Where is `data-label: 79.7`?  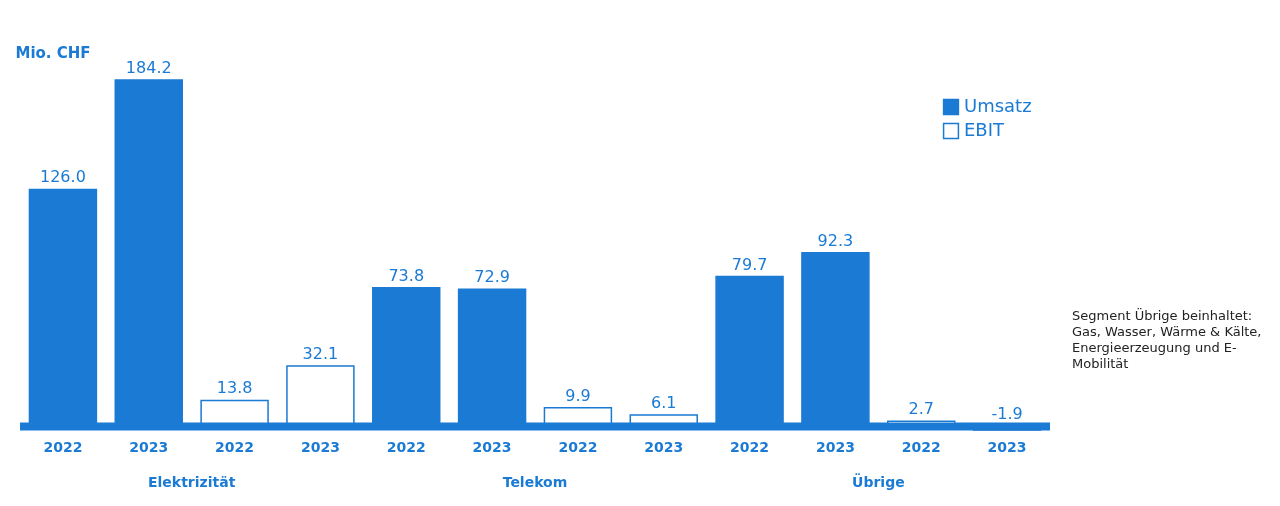 data-label: 79.7 is located at coordinates (749, 264).